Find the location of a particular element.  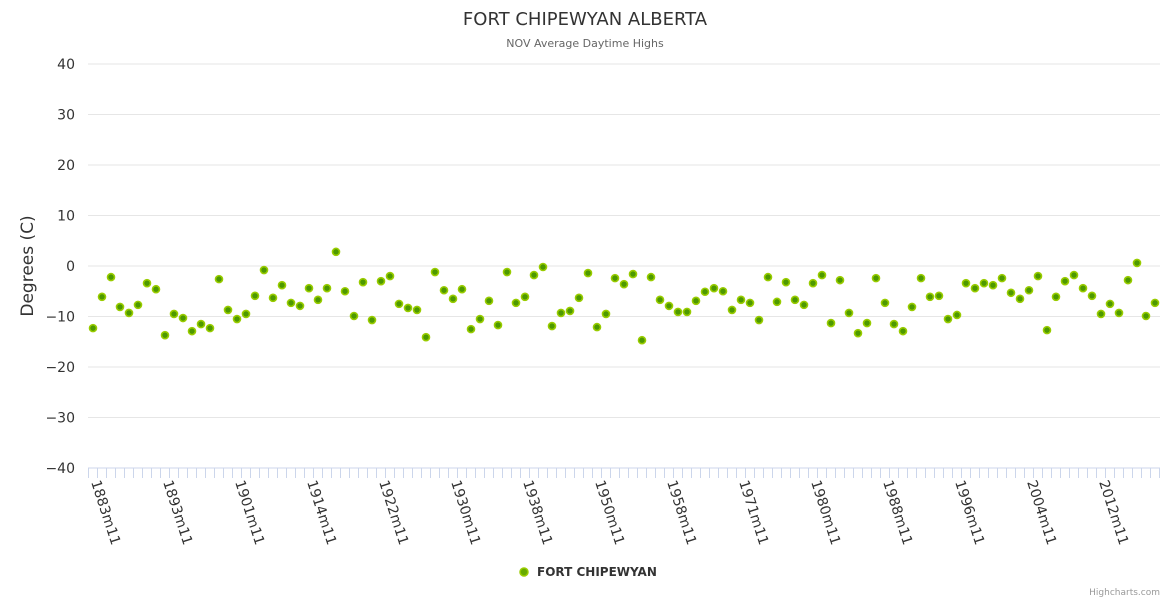

x-tick-label: 1958m11 is located at coordinates (681, 512).